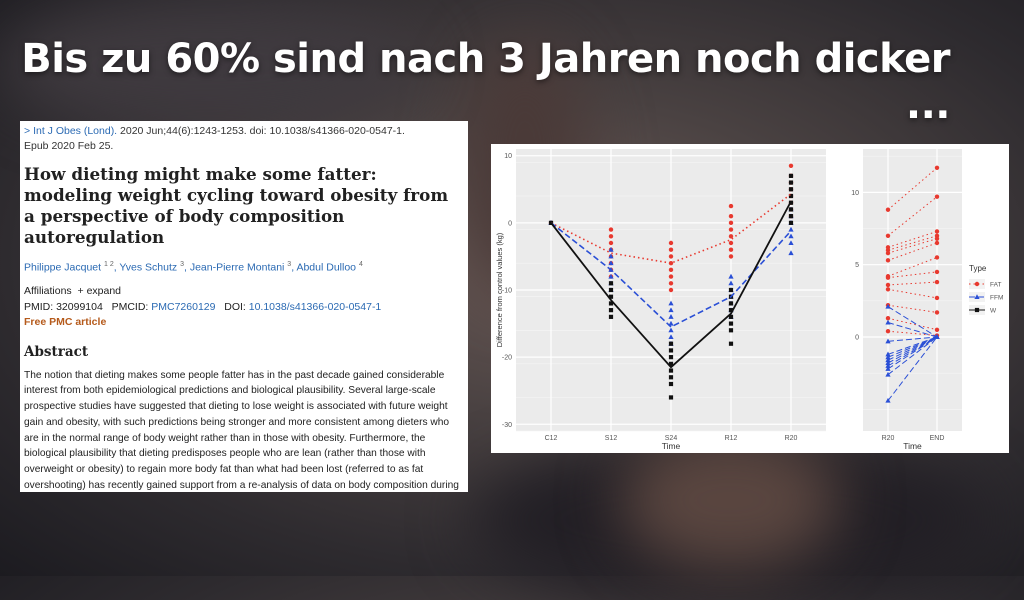  Describe the element at coordinates (360, 264) in the screenshot. I see `author-affiliation-number: 4` at that location.